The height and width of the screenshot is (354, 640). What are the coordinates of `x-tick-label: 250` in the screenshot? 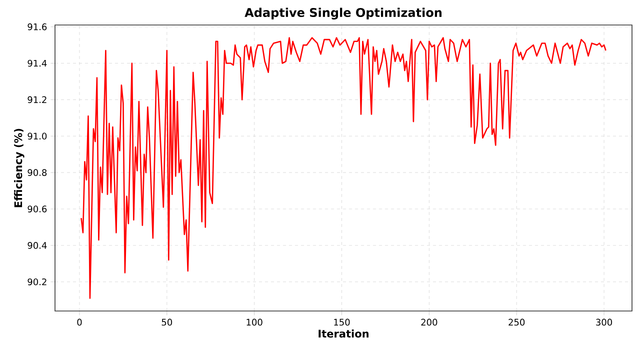 It's located at (516, 322).